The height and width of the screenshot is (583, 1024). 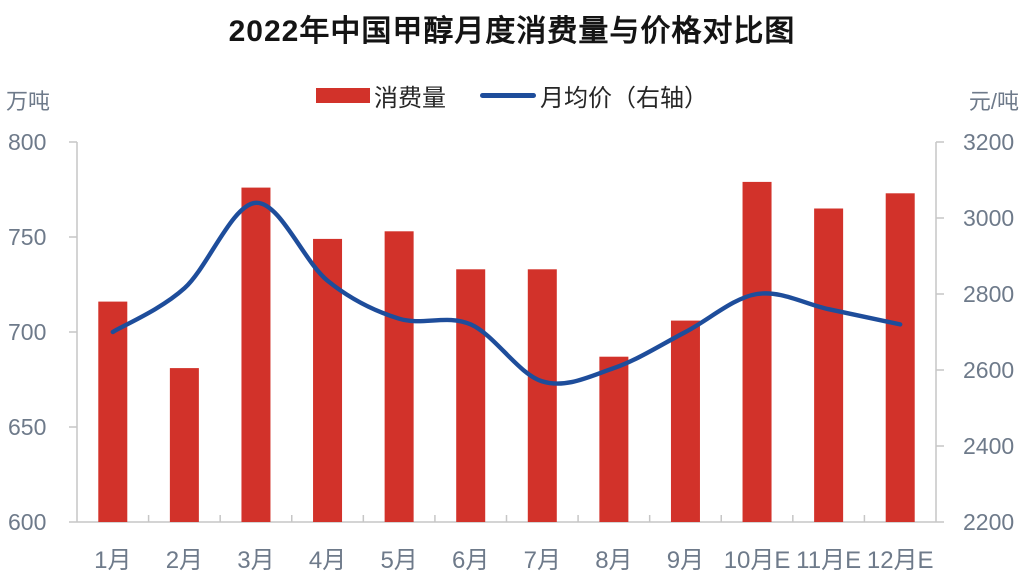 What do you see at coordinates (757, 560) in the screenshot?
I see `x-axis-label: 10月E` at bounding box center [757, 560].